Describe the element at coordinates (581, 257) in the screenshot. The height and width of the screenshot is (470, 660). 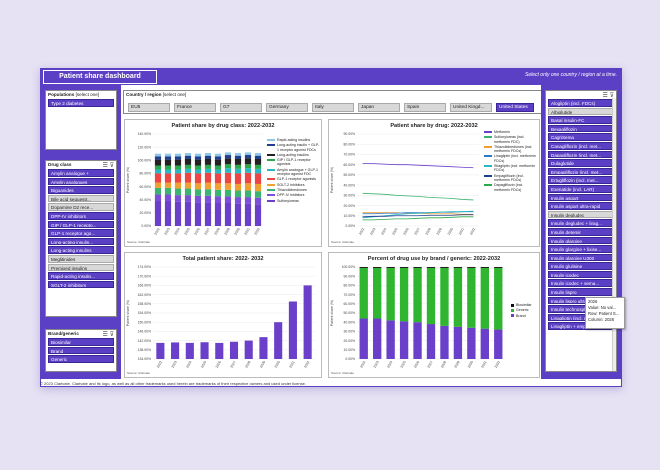
I see `drug-item: Insulin glargine U300` at that location.